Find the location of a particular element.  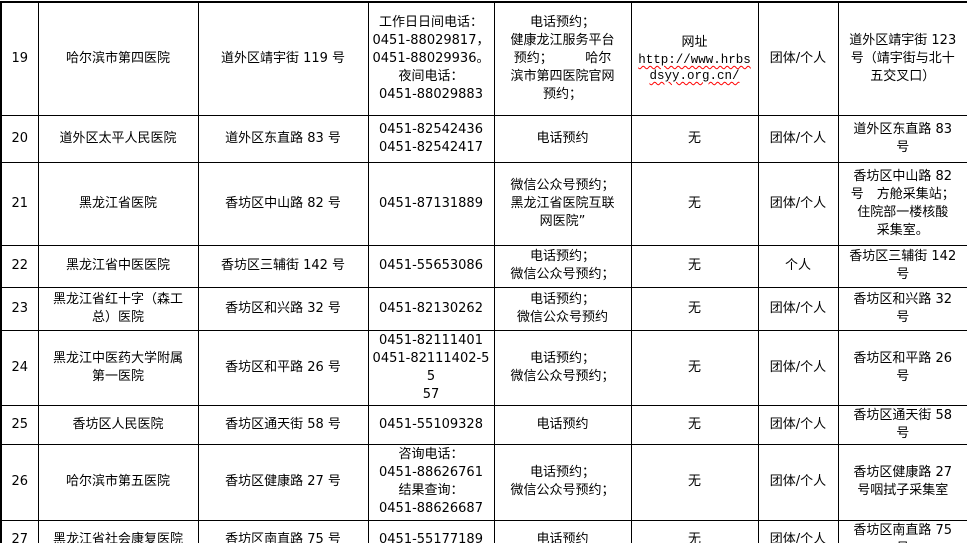

cell-hospital-address: 香坊区三辅街 142 号 is located at coordinates (283, 266).